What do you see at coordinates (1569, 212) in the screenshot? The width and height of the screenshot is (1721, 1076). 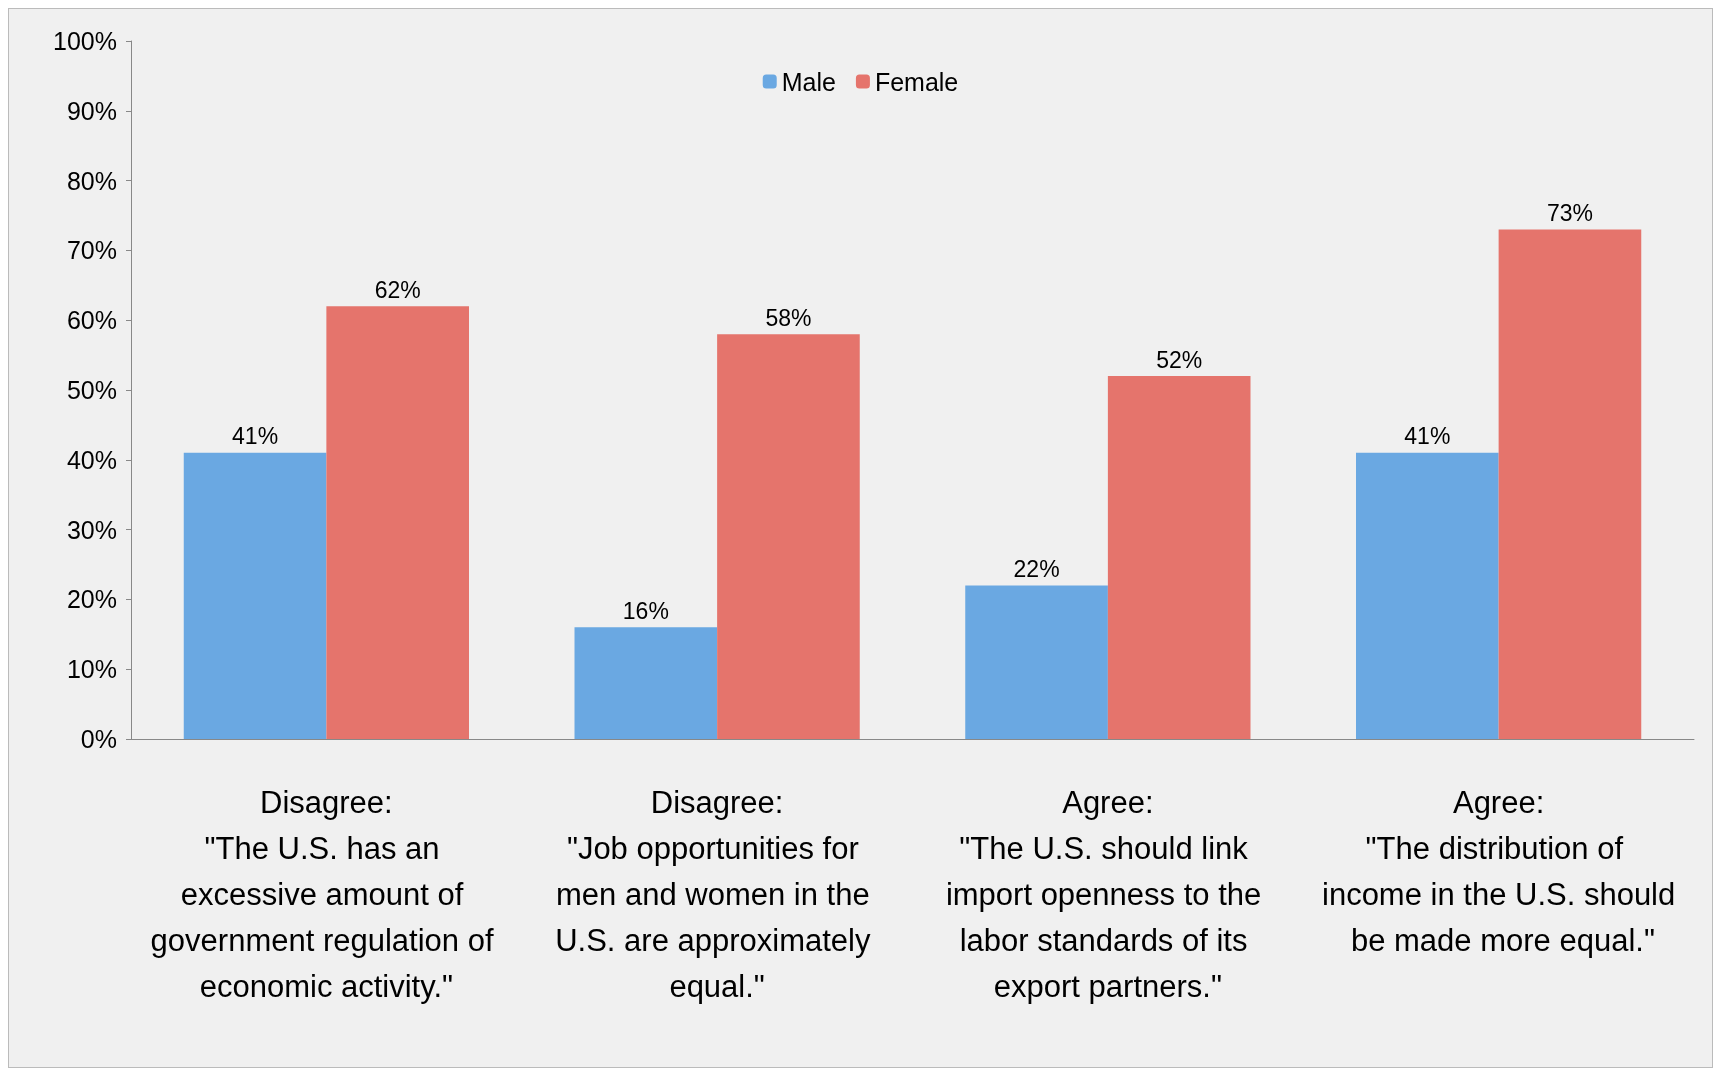 I see `text: 73%` at bounding box center [1569, 212].